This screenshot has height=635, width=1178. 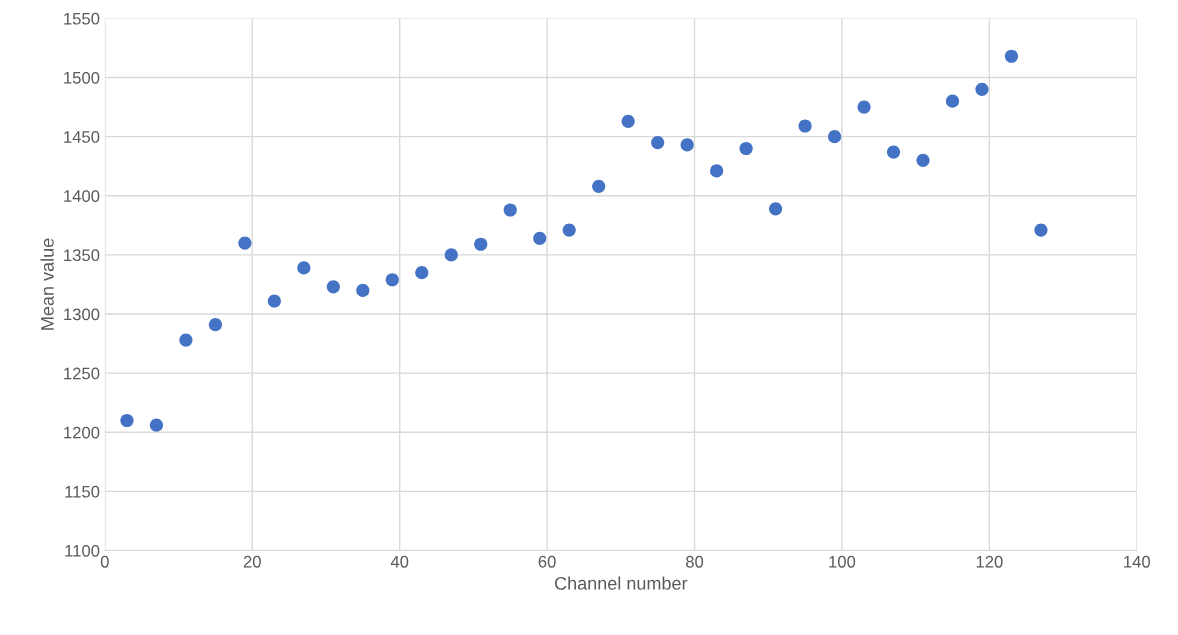 I want to click on x-tick-label: 120, so click(x=989, y=561).